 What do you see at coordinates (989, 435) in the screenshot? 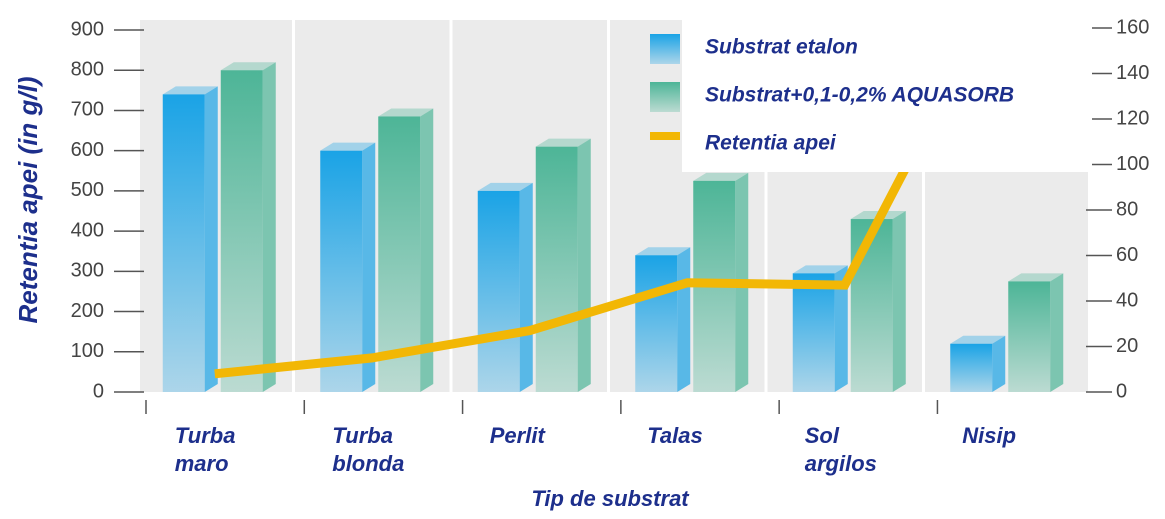
I see `x-tick-label: Nisip` at bounding box center [989, 435].